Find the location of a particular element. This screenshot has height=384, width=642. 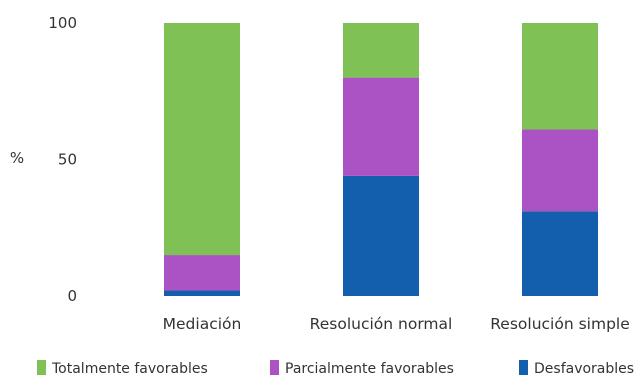

y-tick-label: 0 is located at coordinates (72, 296).